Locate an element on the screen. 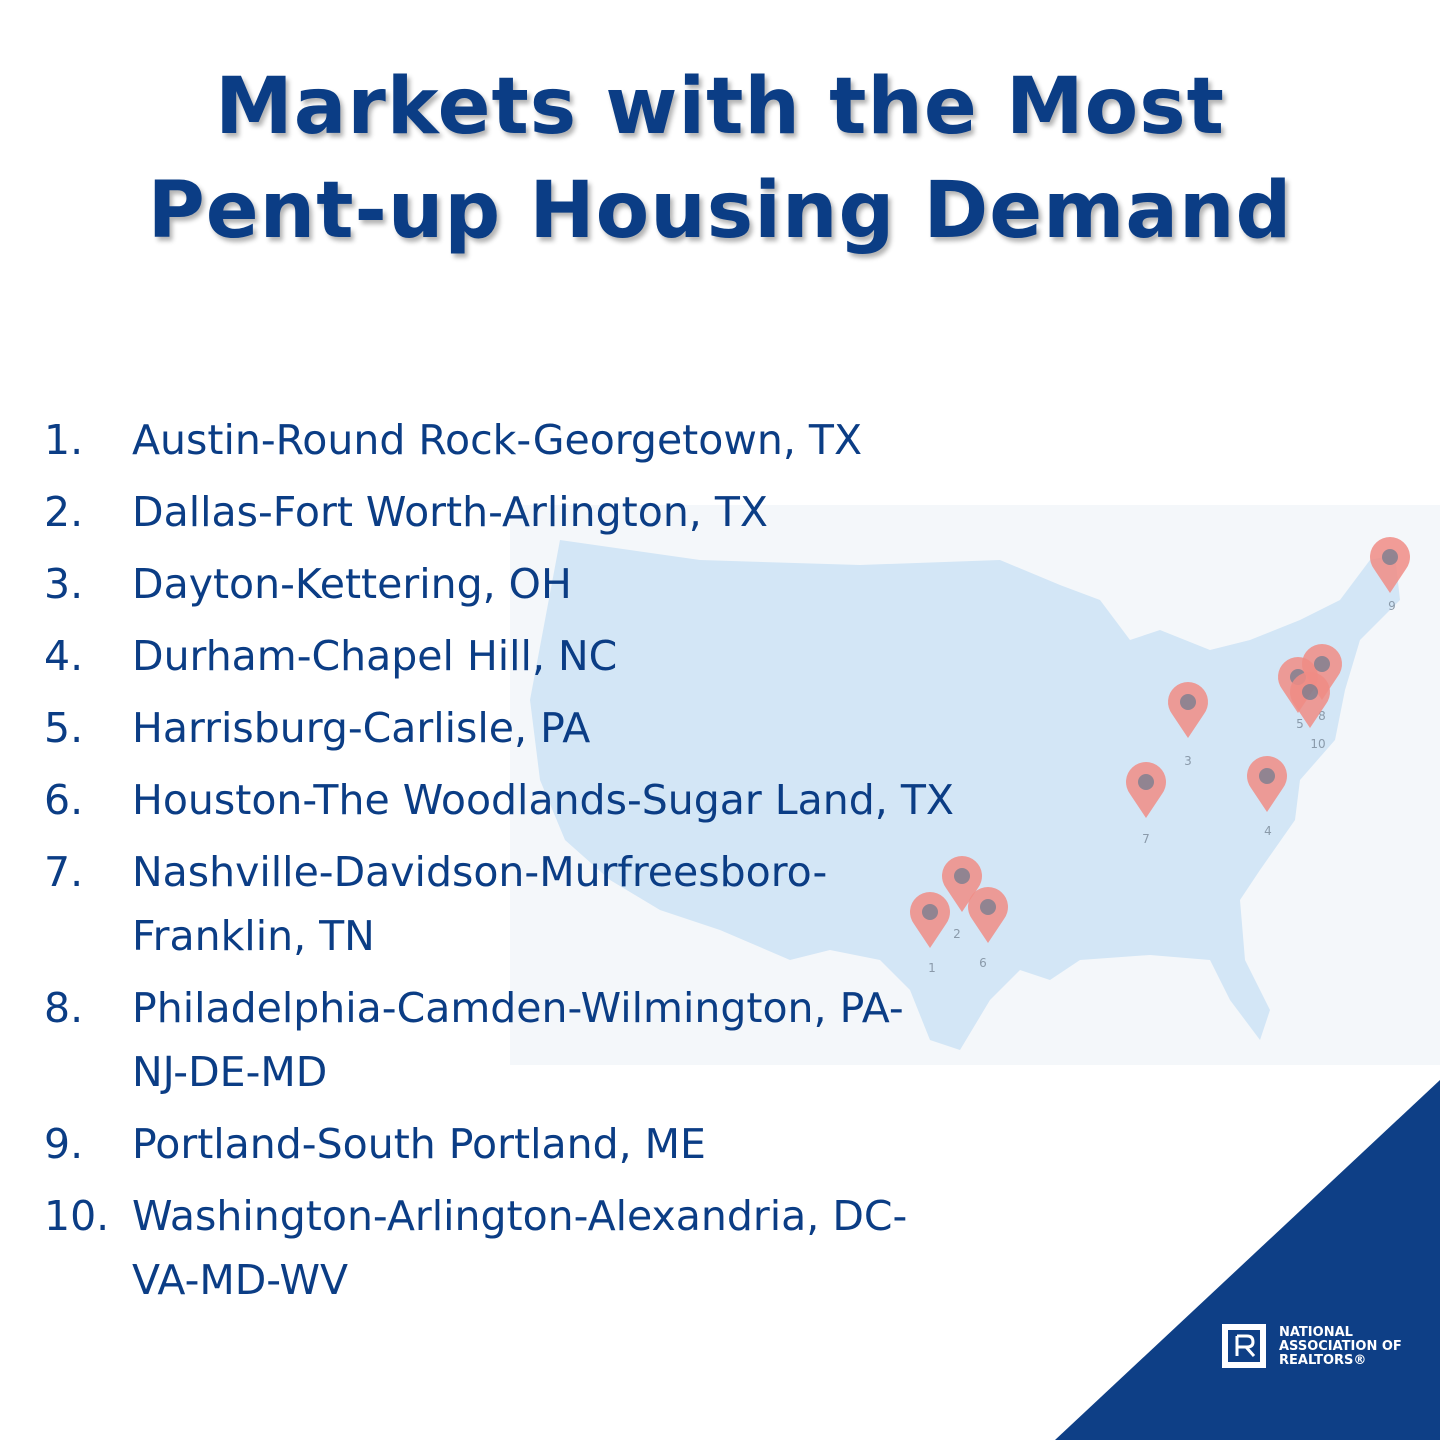 The image size is (1440, 1440). list-item: 5. Harrisburg-Carlisle, PA is located at coordinates (499, 728).